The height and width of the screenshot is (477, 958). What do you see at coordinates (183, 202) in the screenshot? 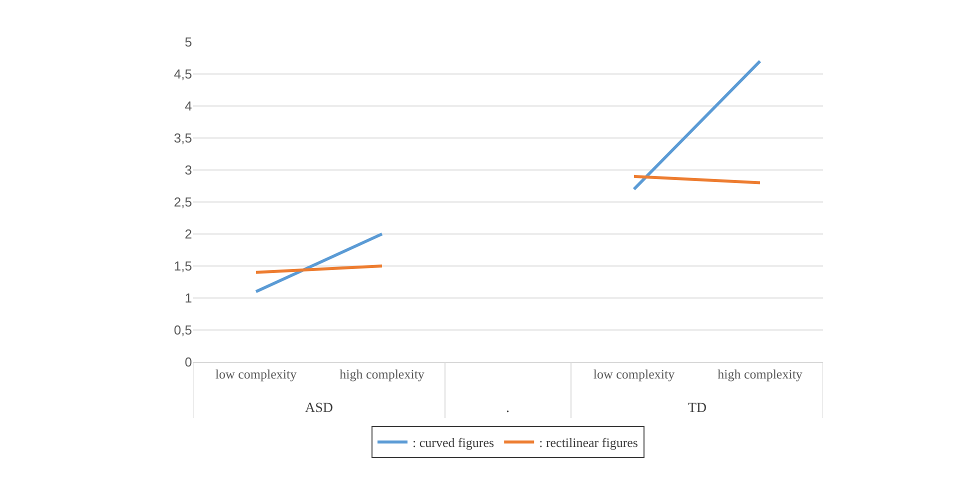
I see `y-tick-label: 2,5` at bounding box center [183, 202].